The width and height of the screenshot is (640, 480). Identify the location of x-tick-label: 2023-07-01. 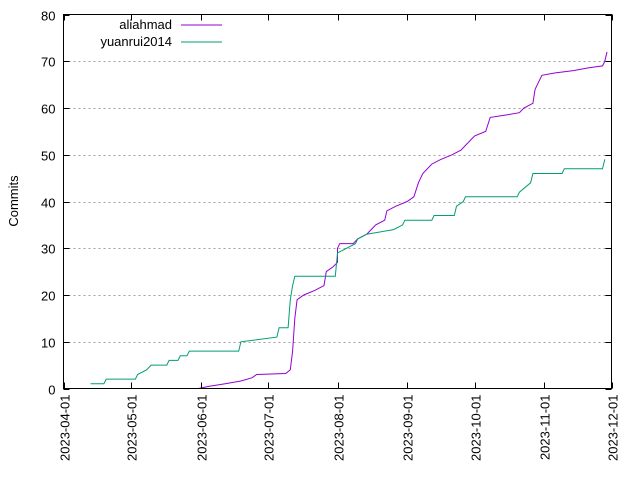
(269, 428).